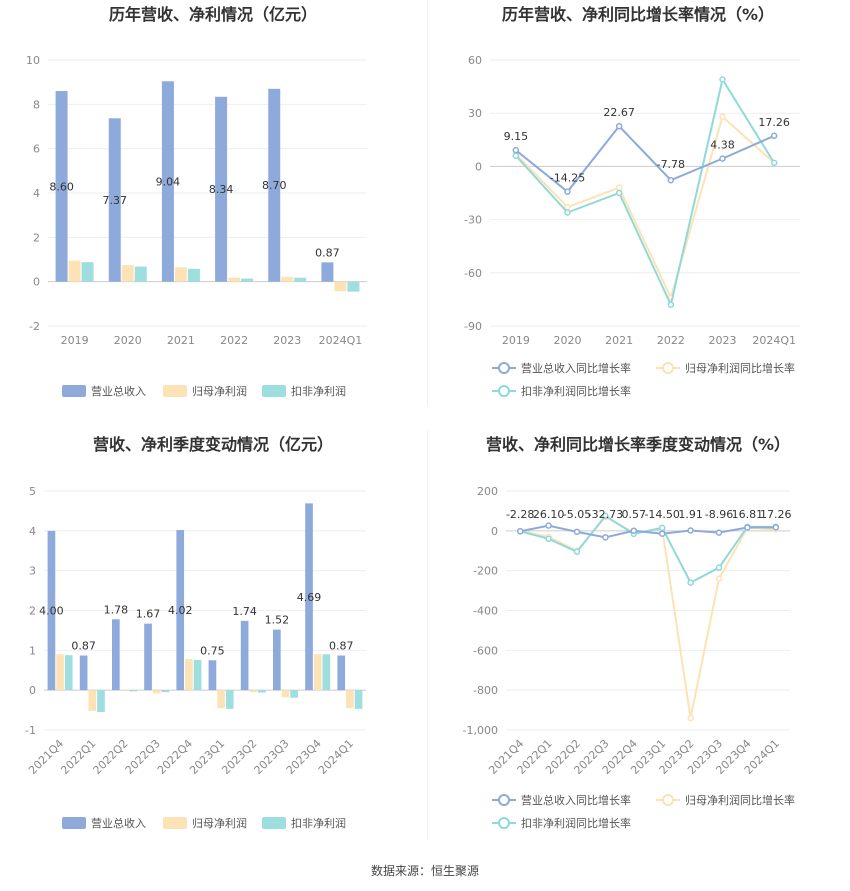 The width and height of the screenshot is (850, 891). Describe the element at coordinates (549, 514) in the screenshot. I see `data-label: 26.10` at that location.